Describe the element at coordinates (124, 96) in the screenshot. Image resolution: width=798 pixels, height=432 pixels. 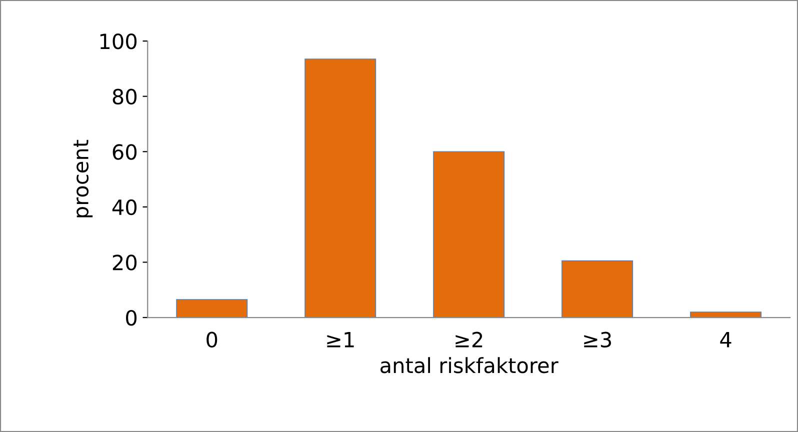
I see `y-tick-label: 80` at that location.